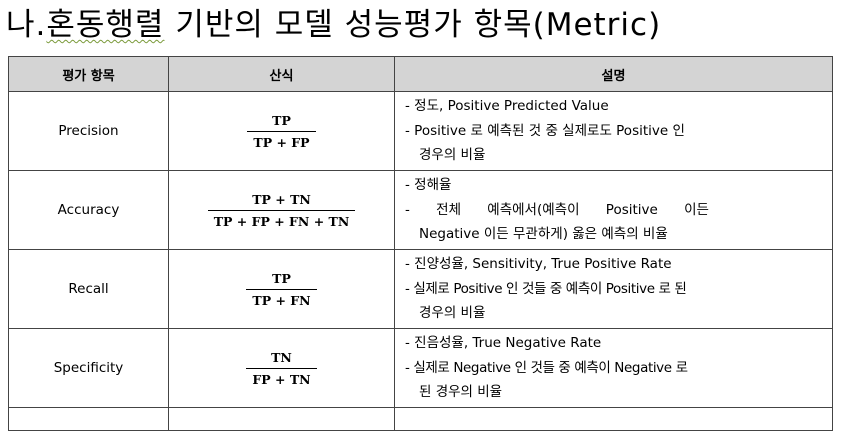 Image resolution: width=841 pixels, height=431 pixels. I want to click on formula-denominator: TP + FN, so click(281, 300).